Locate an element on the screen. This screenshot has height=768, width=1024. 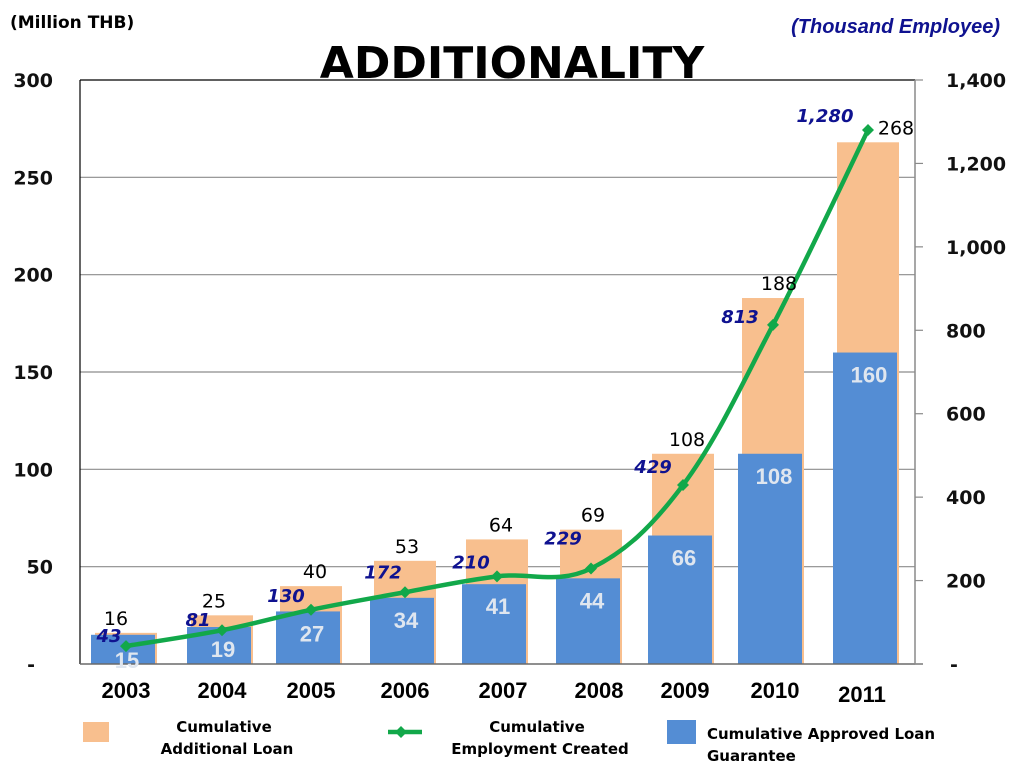
bar-loan-guarantee-2003 is located at coordinates (123, 649).